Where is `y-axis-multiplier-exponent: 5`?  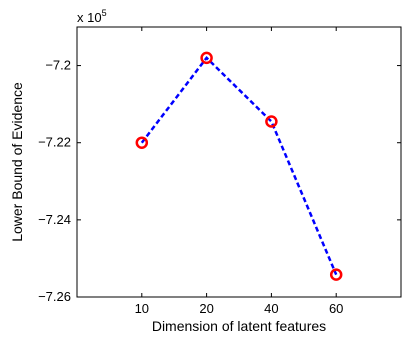
y-axis-multiplier-exponent: 5 is located at coordinates (104, 13).